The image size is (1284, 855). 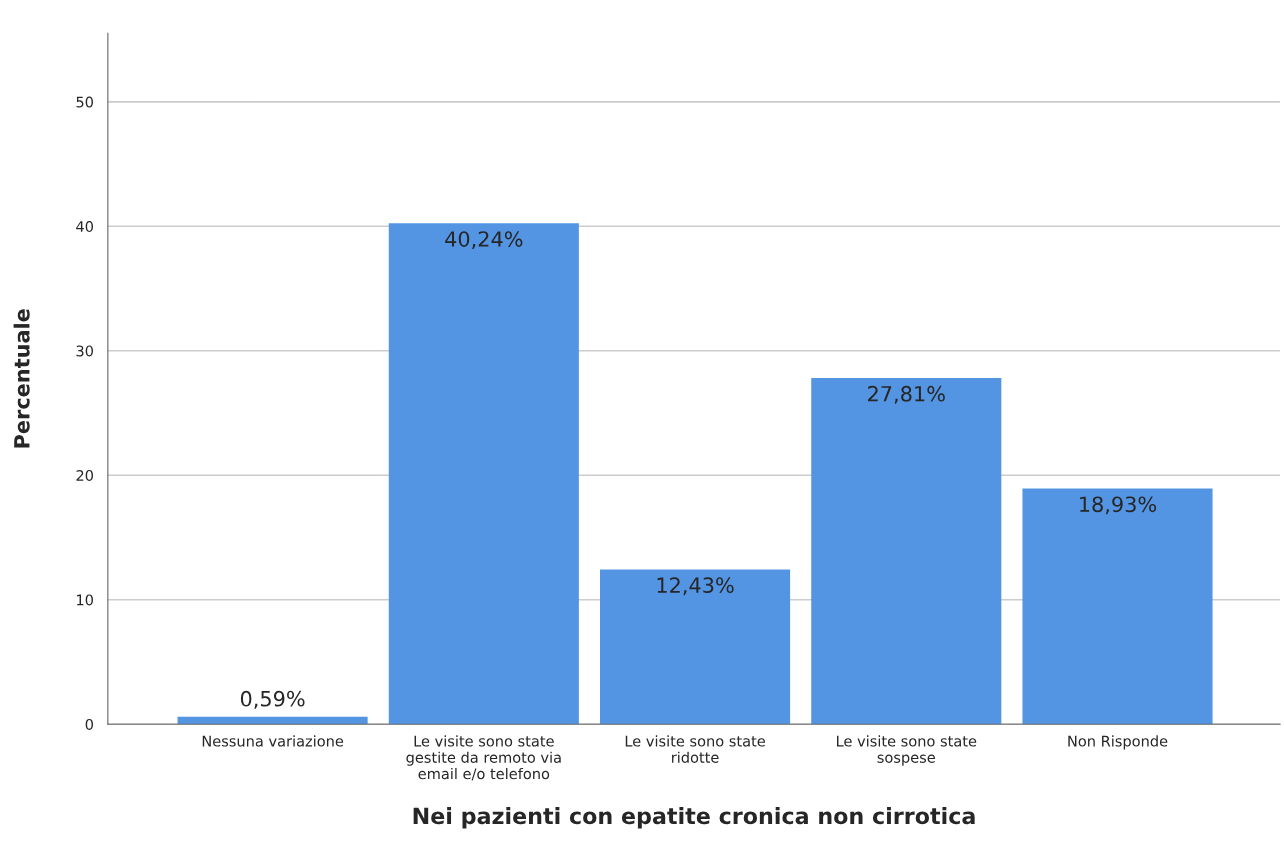 I want to click on x-tick-label: Non Risponde, so click(x=1118, y=742).